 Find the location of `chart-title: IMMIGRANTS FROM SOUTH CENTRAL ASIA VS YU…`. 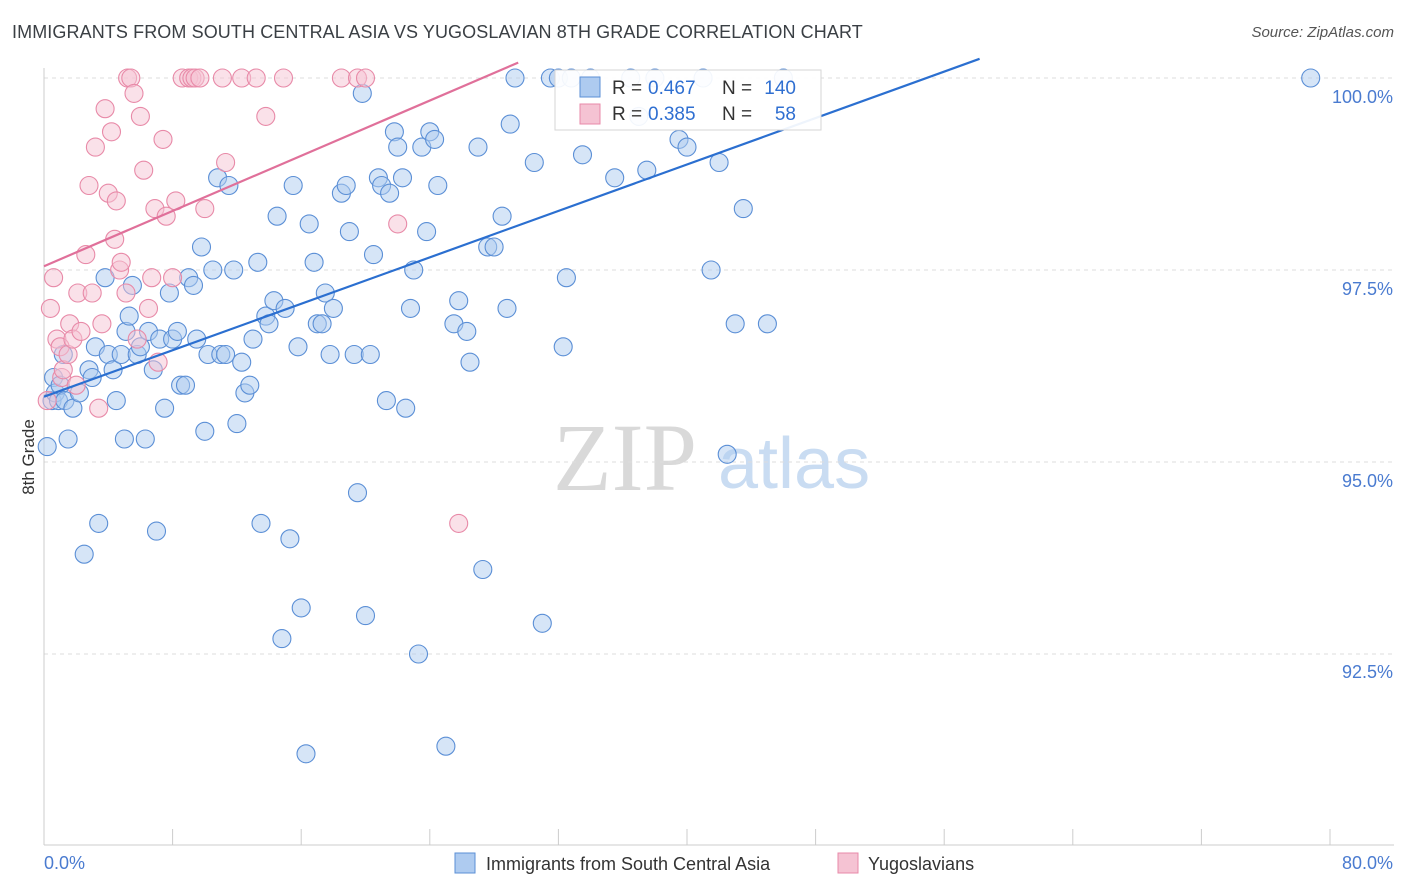

chart-title: IMMIGRANTS FROM SOUTH CENTRAL ASIA VS YU… is located at coordinates (437, 32).